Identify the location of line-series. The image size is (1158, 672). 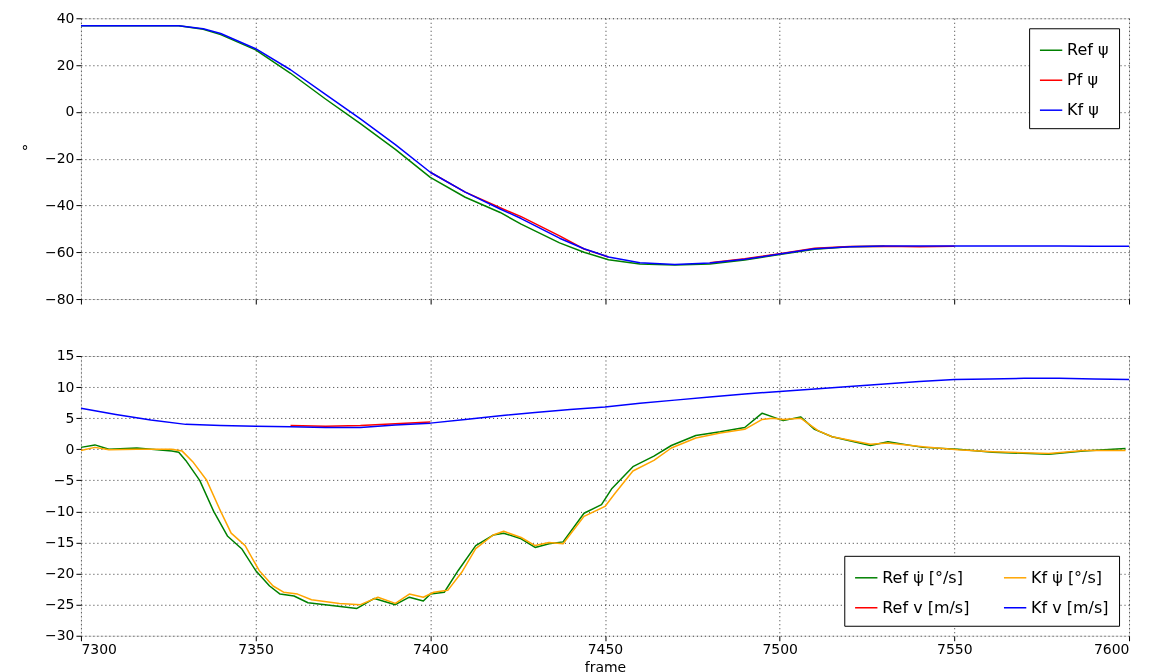
(605, 403).